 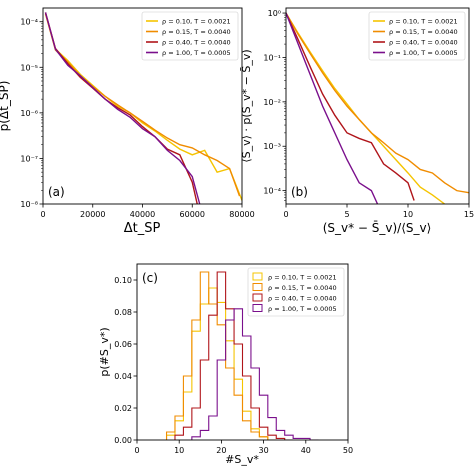 I want to click on y-tick-label: 10⁻⁶, so click(x=29, y=113).